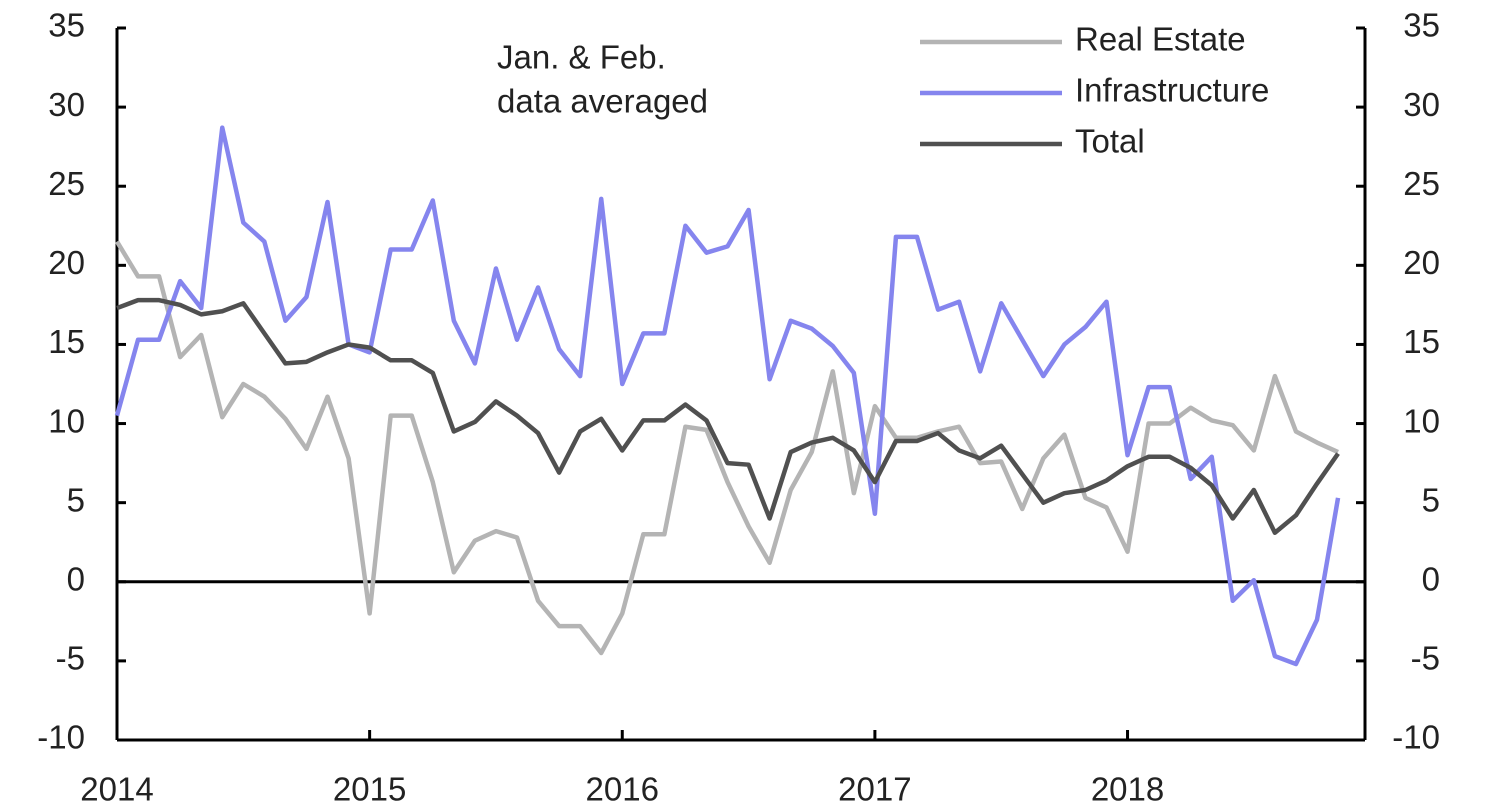 The image size is (1485, 812). What do you see at coordinates (602, 101) in the screenshot?
I see `annotation: data averaged` at bounding box center [602, 101].